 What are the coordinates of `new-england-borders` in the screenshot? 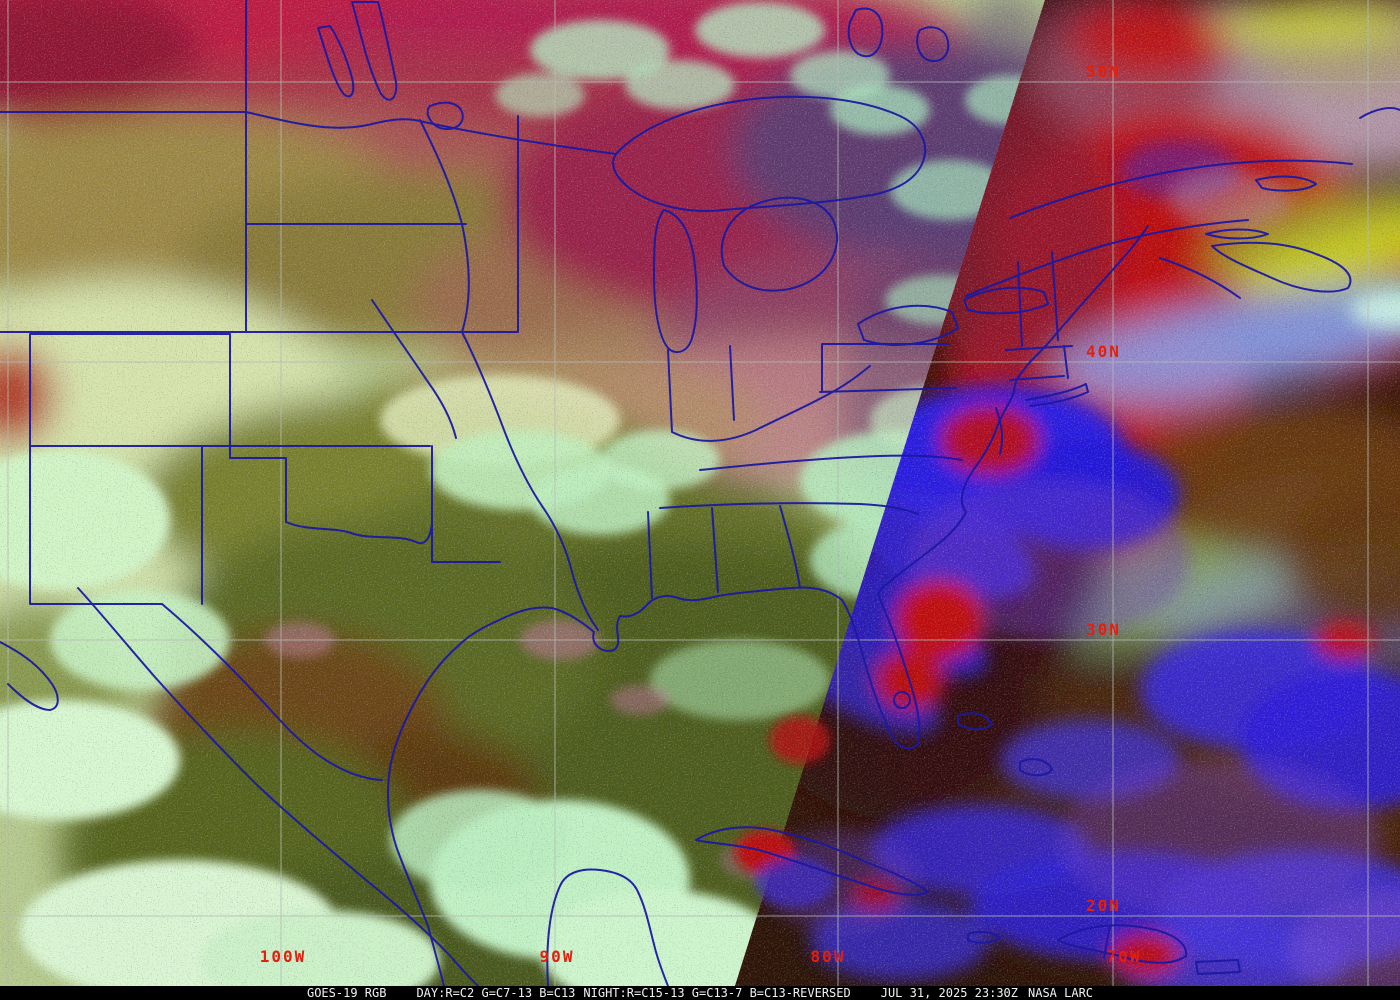 It's located at (1047, 329).